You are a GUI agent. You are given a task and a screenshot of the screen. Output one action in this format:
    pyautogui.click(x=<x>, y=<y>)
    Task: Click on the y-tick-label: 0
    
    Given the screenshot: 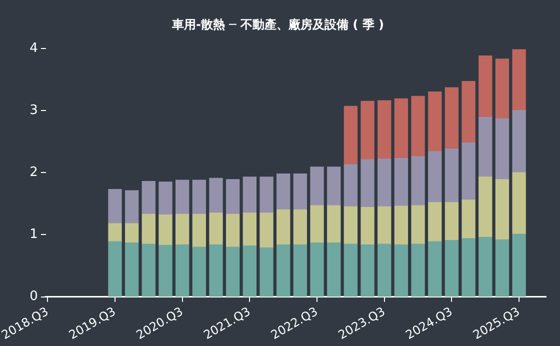 What is the action you would take?
    pyautogui.click(x=34, y=296)
    